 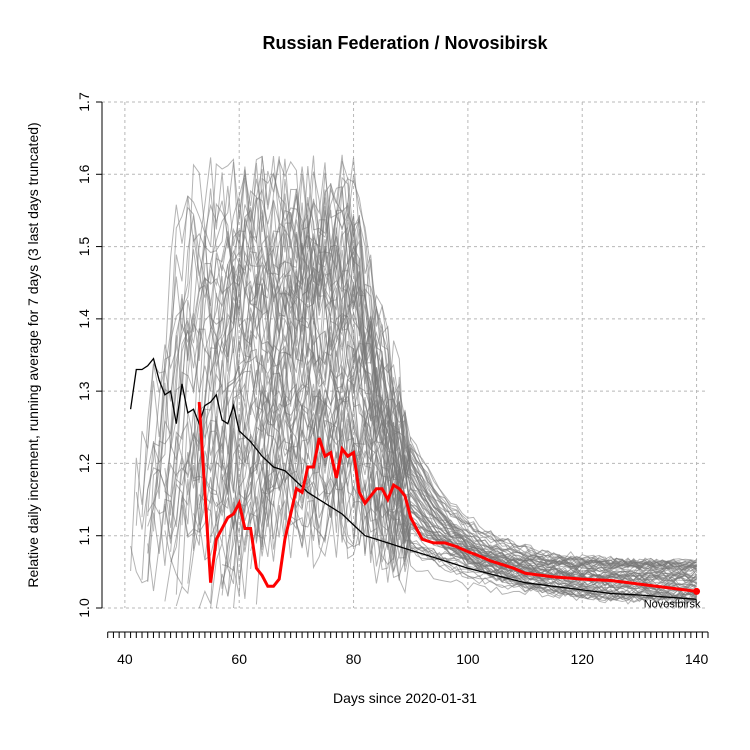 I want to click on y-tick-label: 1.2, so click(x=84, y=463).